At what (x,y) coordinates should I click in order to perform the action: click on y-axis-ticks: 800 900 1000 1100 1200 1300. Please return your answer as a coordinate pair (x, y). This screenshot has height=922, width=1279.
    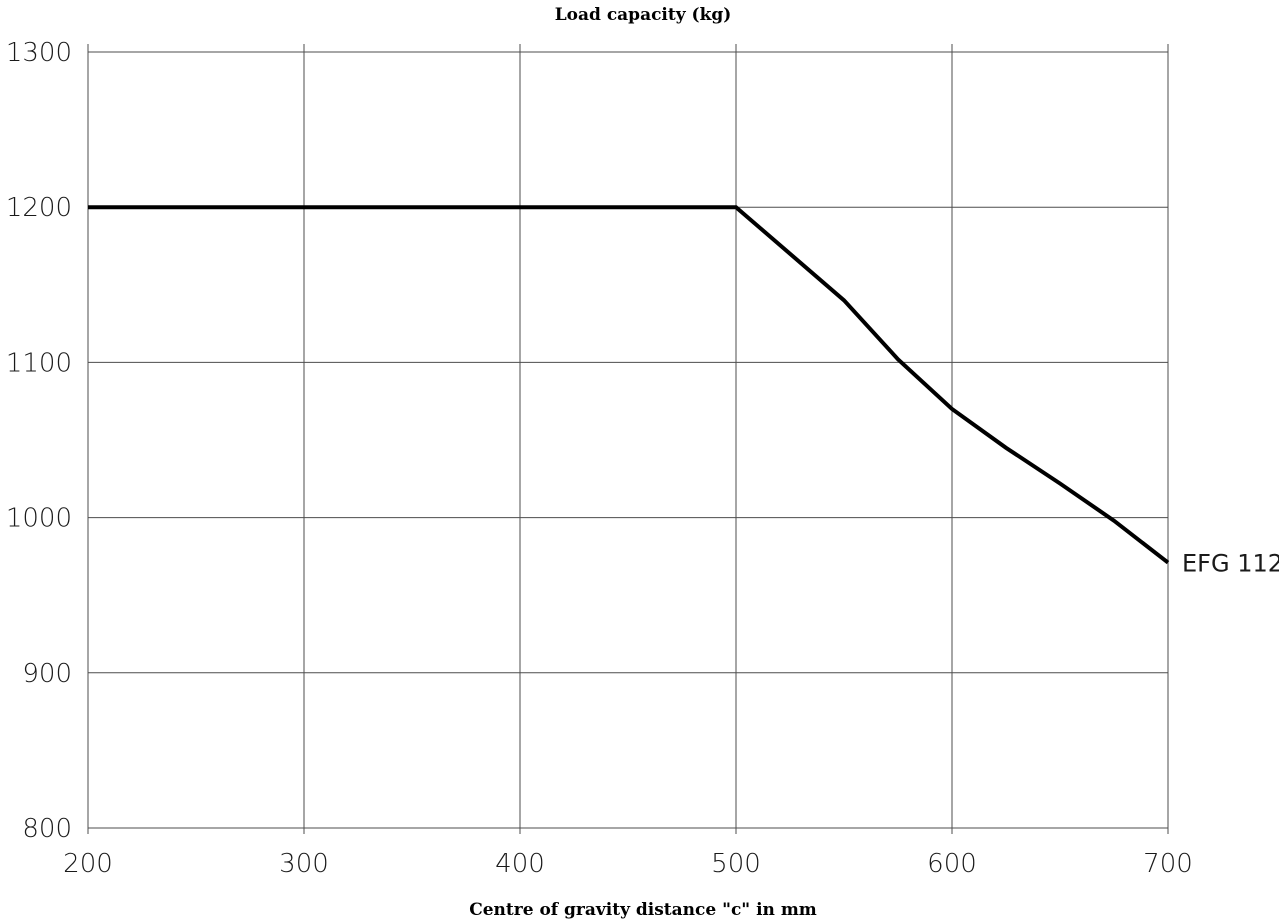
    Looking at the image, I should click on (39, 441).